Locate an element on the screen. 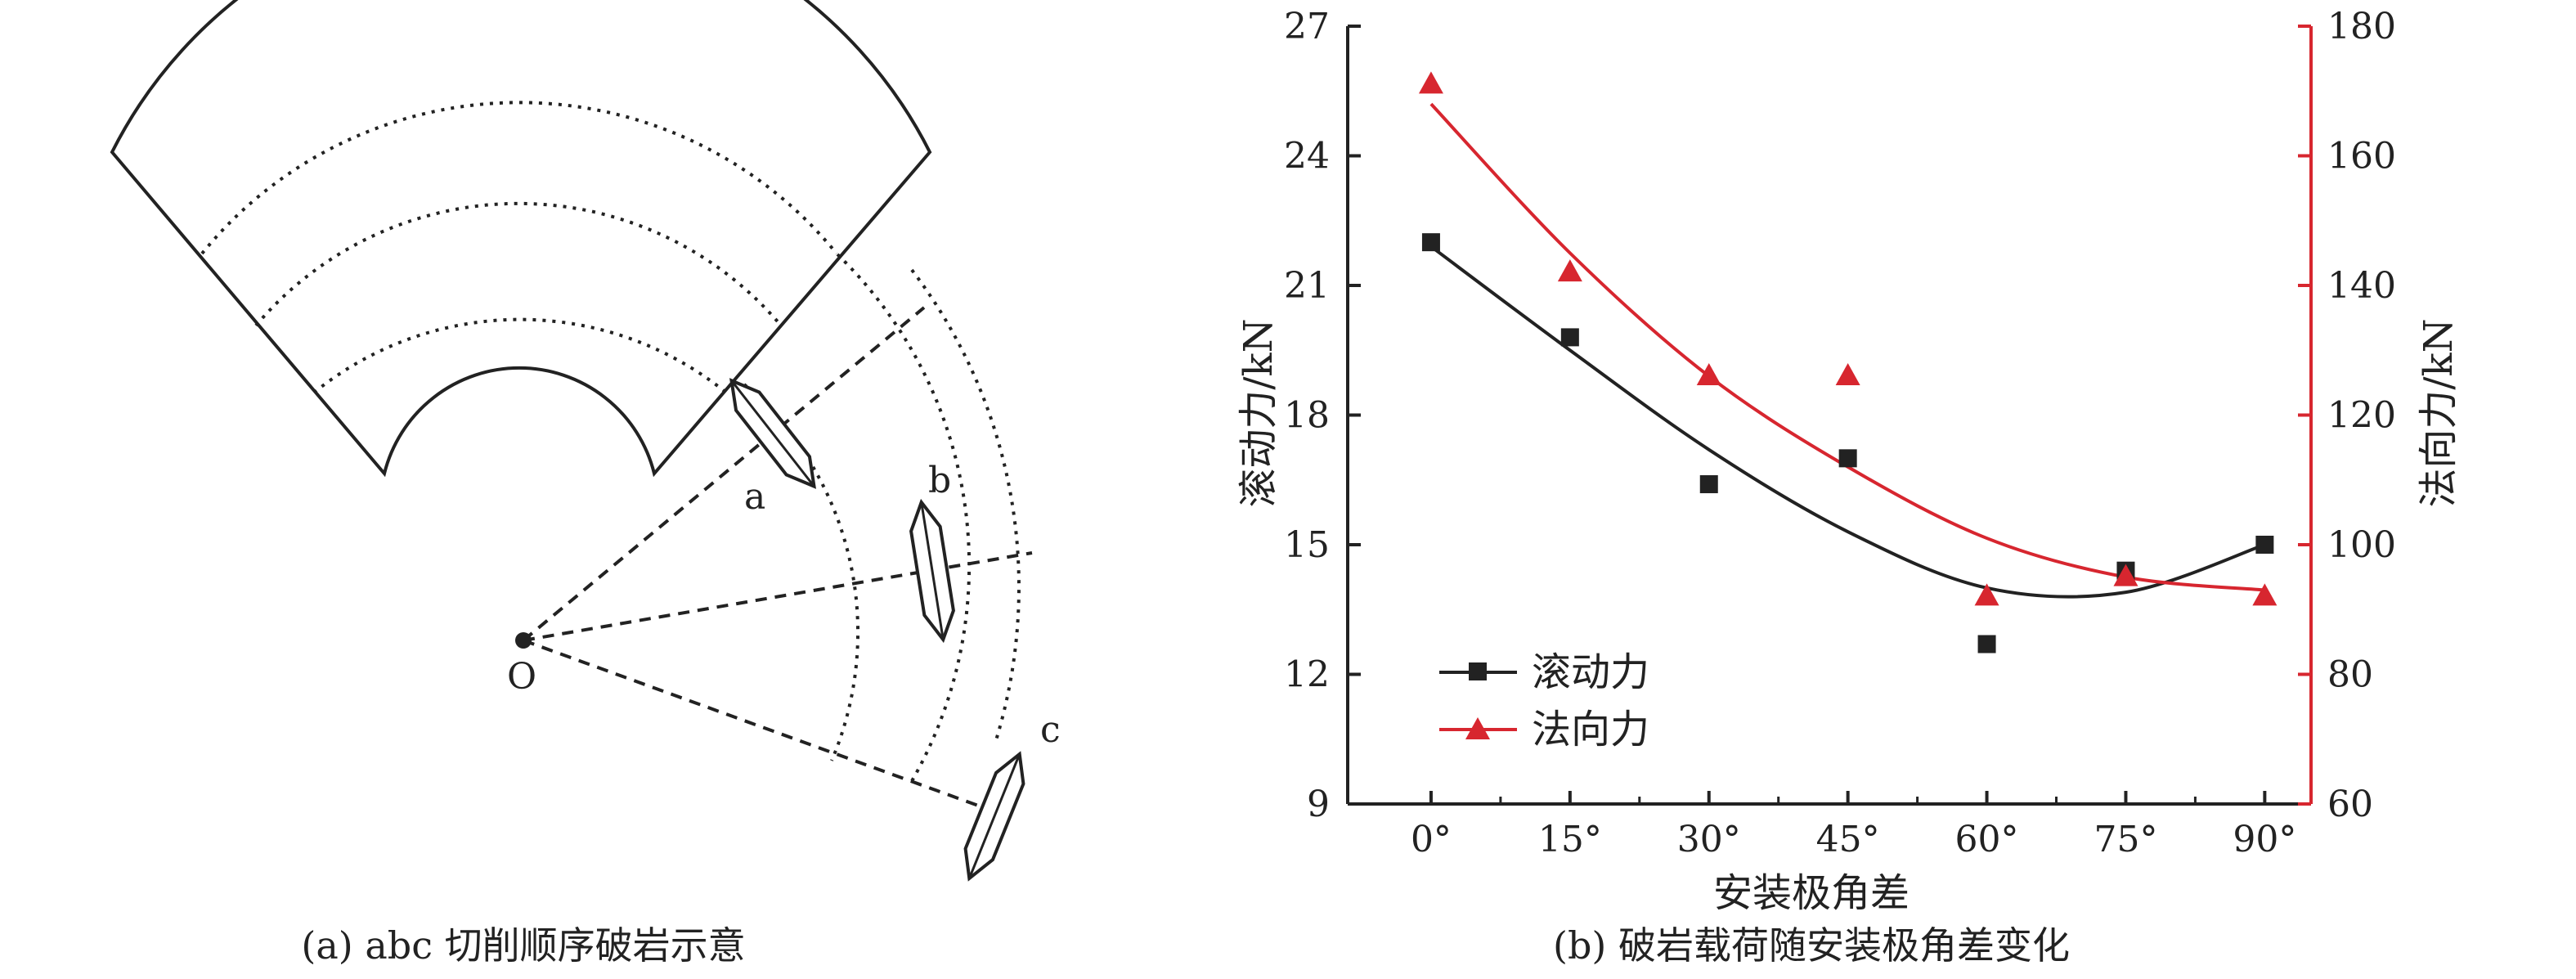 The image size is (2576, 979). left-tick-label: 24 is located at coordinates (1307, 156).